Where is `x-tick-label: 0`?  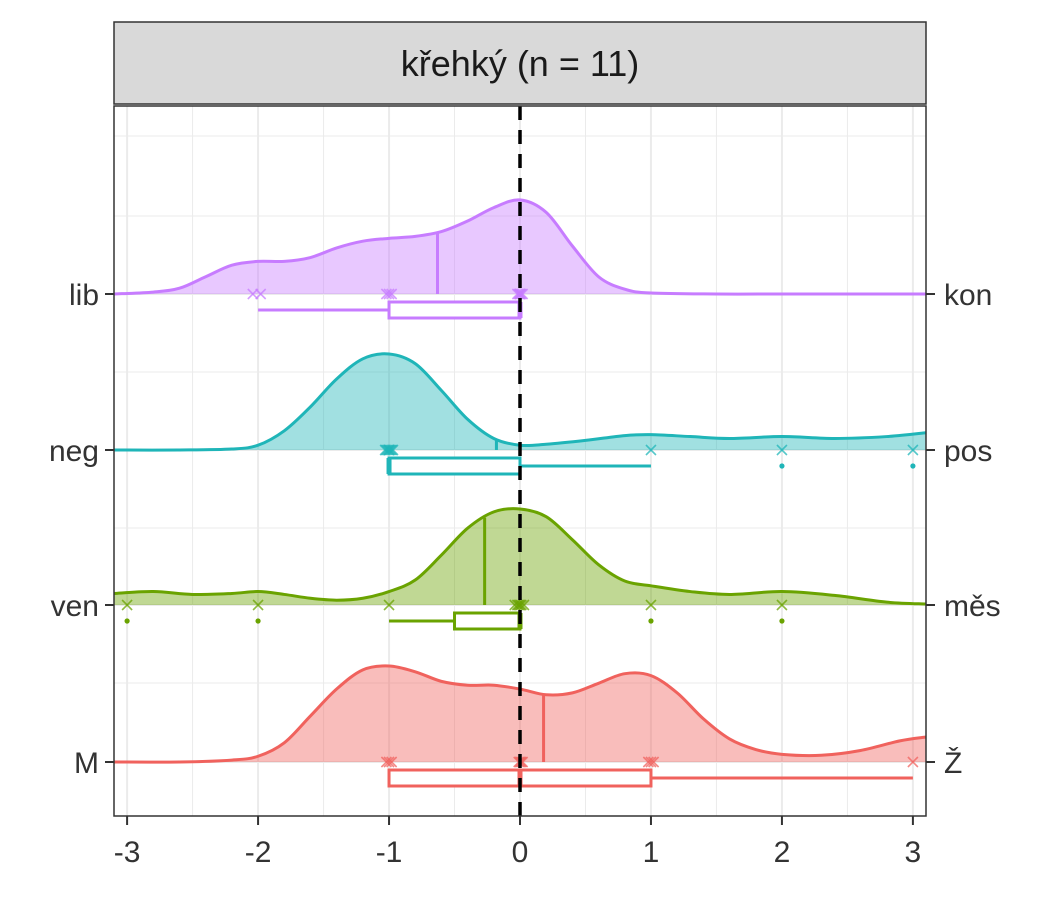 x-tick-label: 0 is located at coordinates (520, 852).